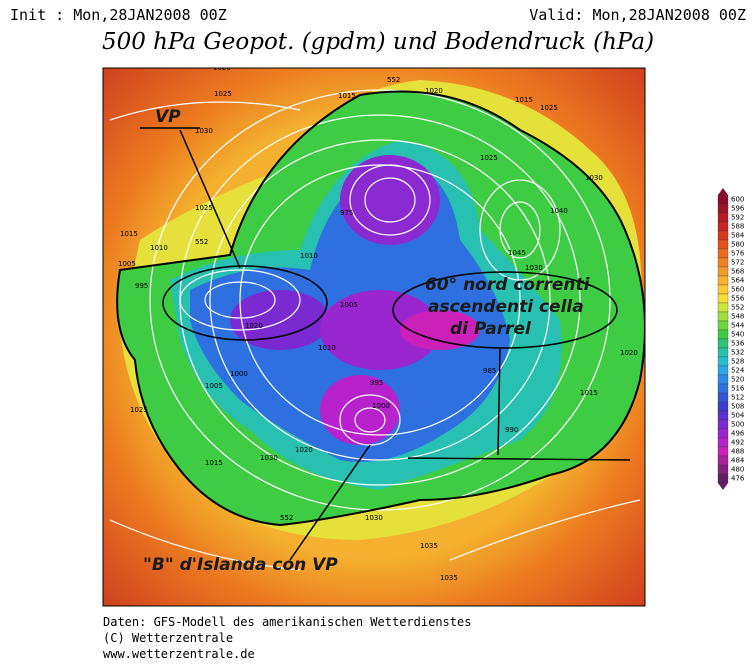 This screenshot has height=671, width=756. I want to click on legend-label: 536, so click(738, 344).